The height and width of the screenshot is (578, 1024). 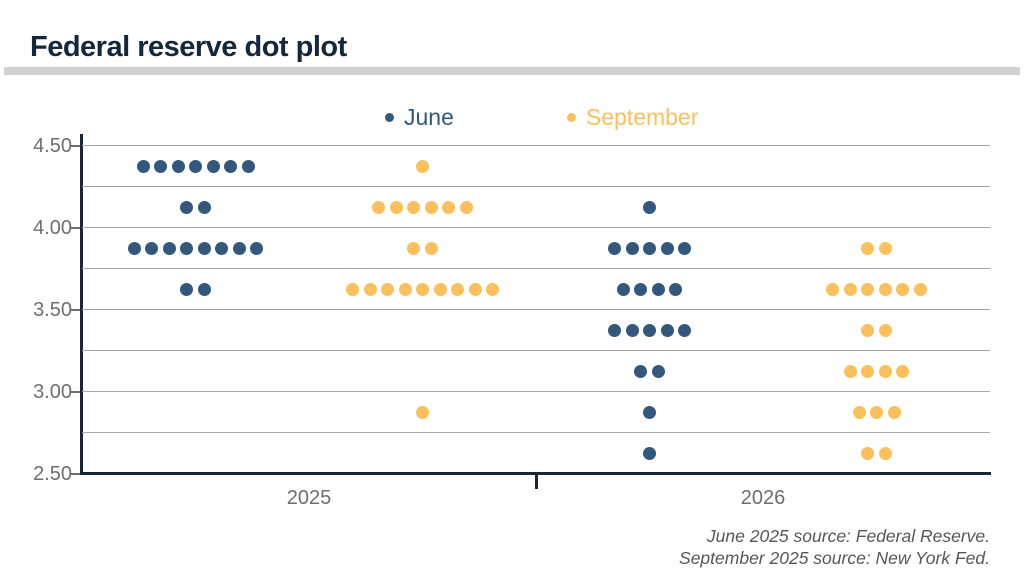 I want to click on legend-item-june: June, so click(x=419, y=117).